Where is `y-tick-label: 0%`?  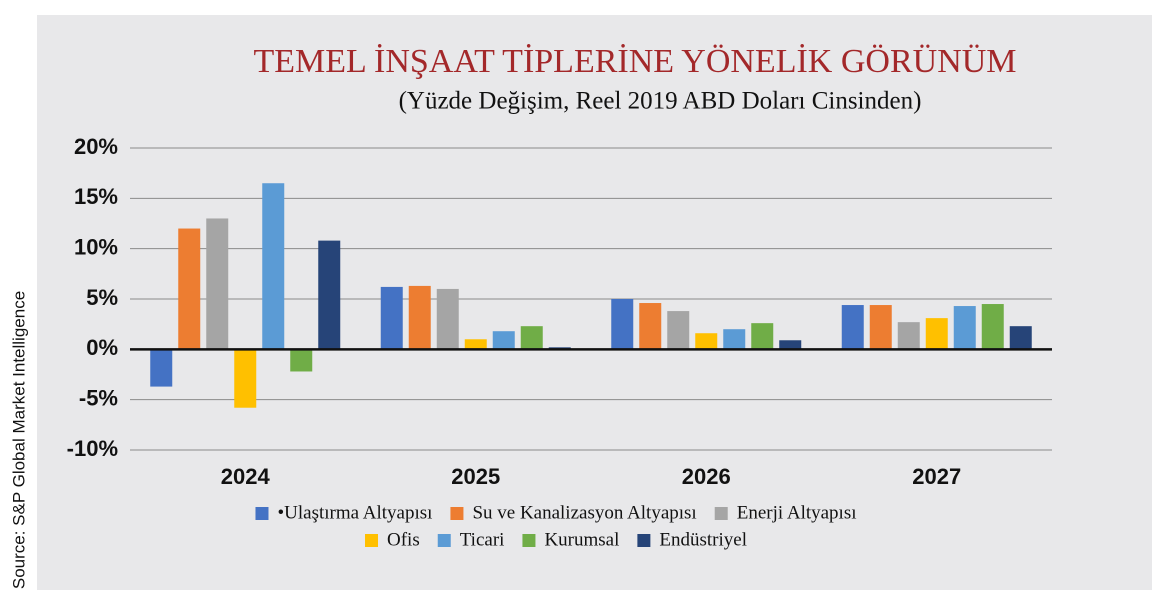 y-tick-label: 0% is located at coordinates (102, 347).